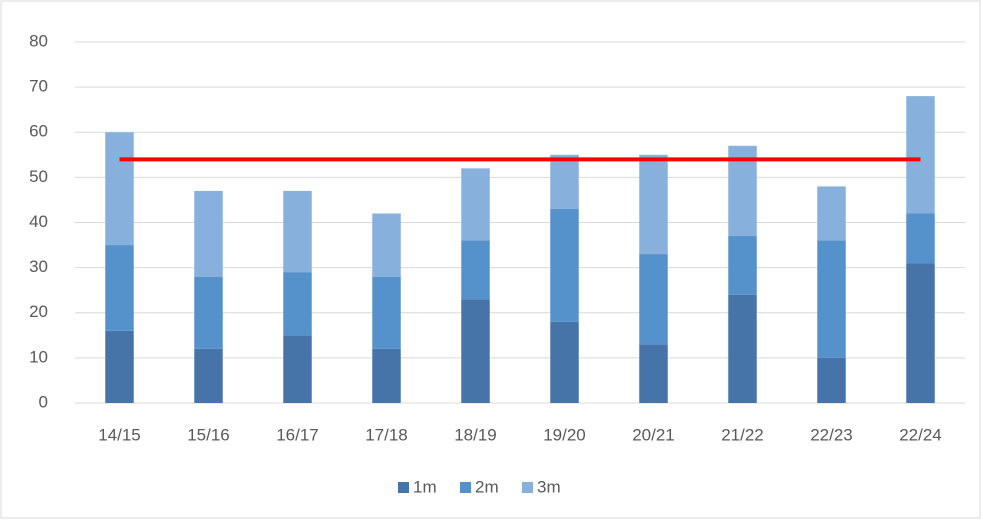 The image size is (982, 520). What do you see at coordinates (487, 486) in the screenshot?
I see `legend-label: 2m` at bounding box center [487, 486].